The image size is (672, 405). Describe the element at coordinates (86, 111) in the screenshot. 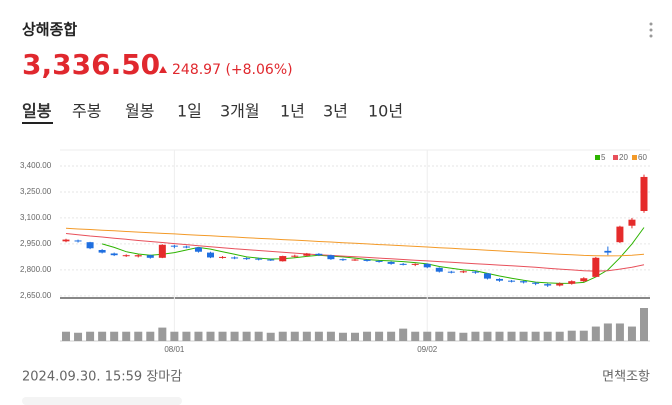

I see `tab: 주봉` at that location.